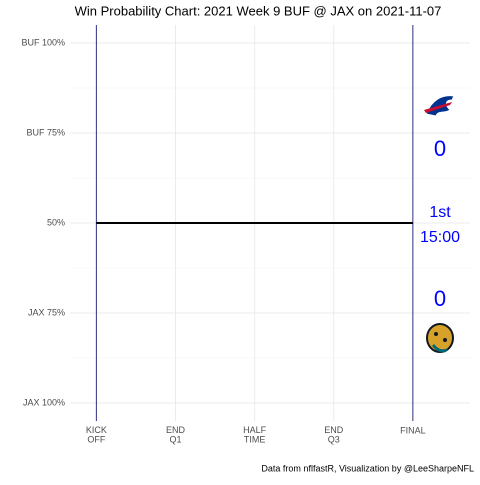 The image size is (480, 485). I want to click on away-score: 0, so click(440, 148).